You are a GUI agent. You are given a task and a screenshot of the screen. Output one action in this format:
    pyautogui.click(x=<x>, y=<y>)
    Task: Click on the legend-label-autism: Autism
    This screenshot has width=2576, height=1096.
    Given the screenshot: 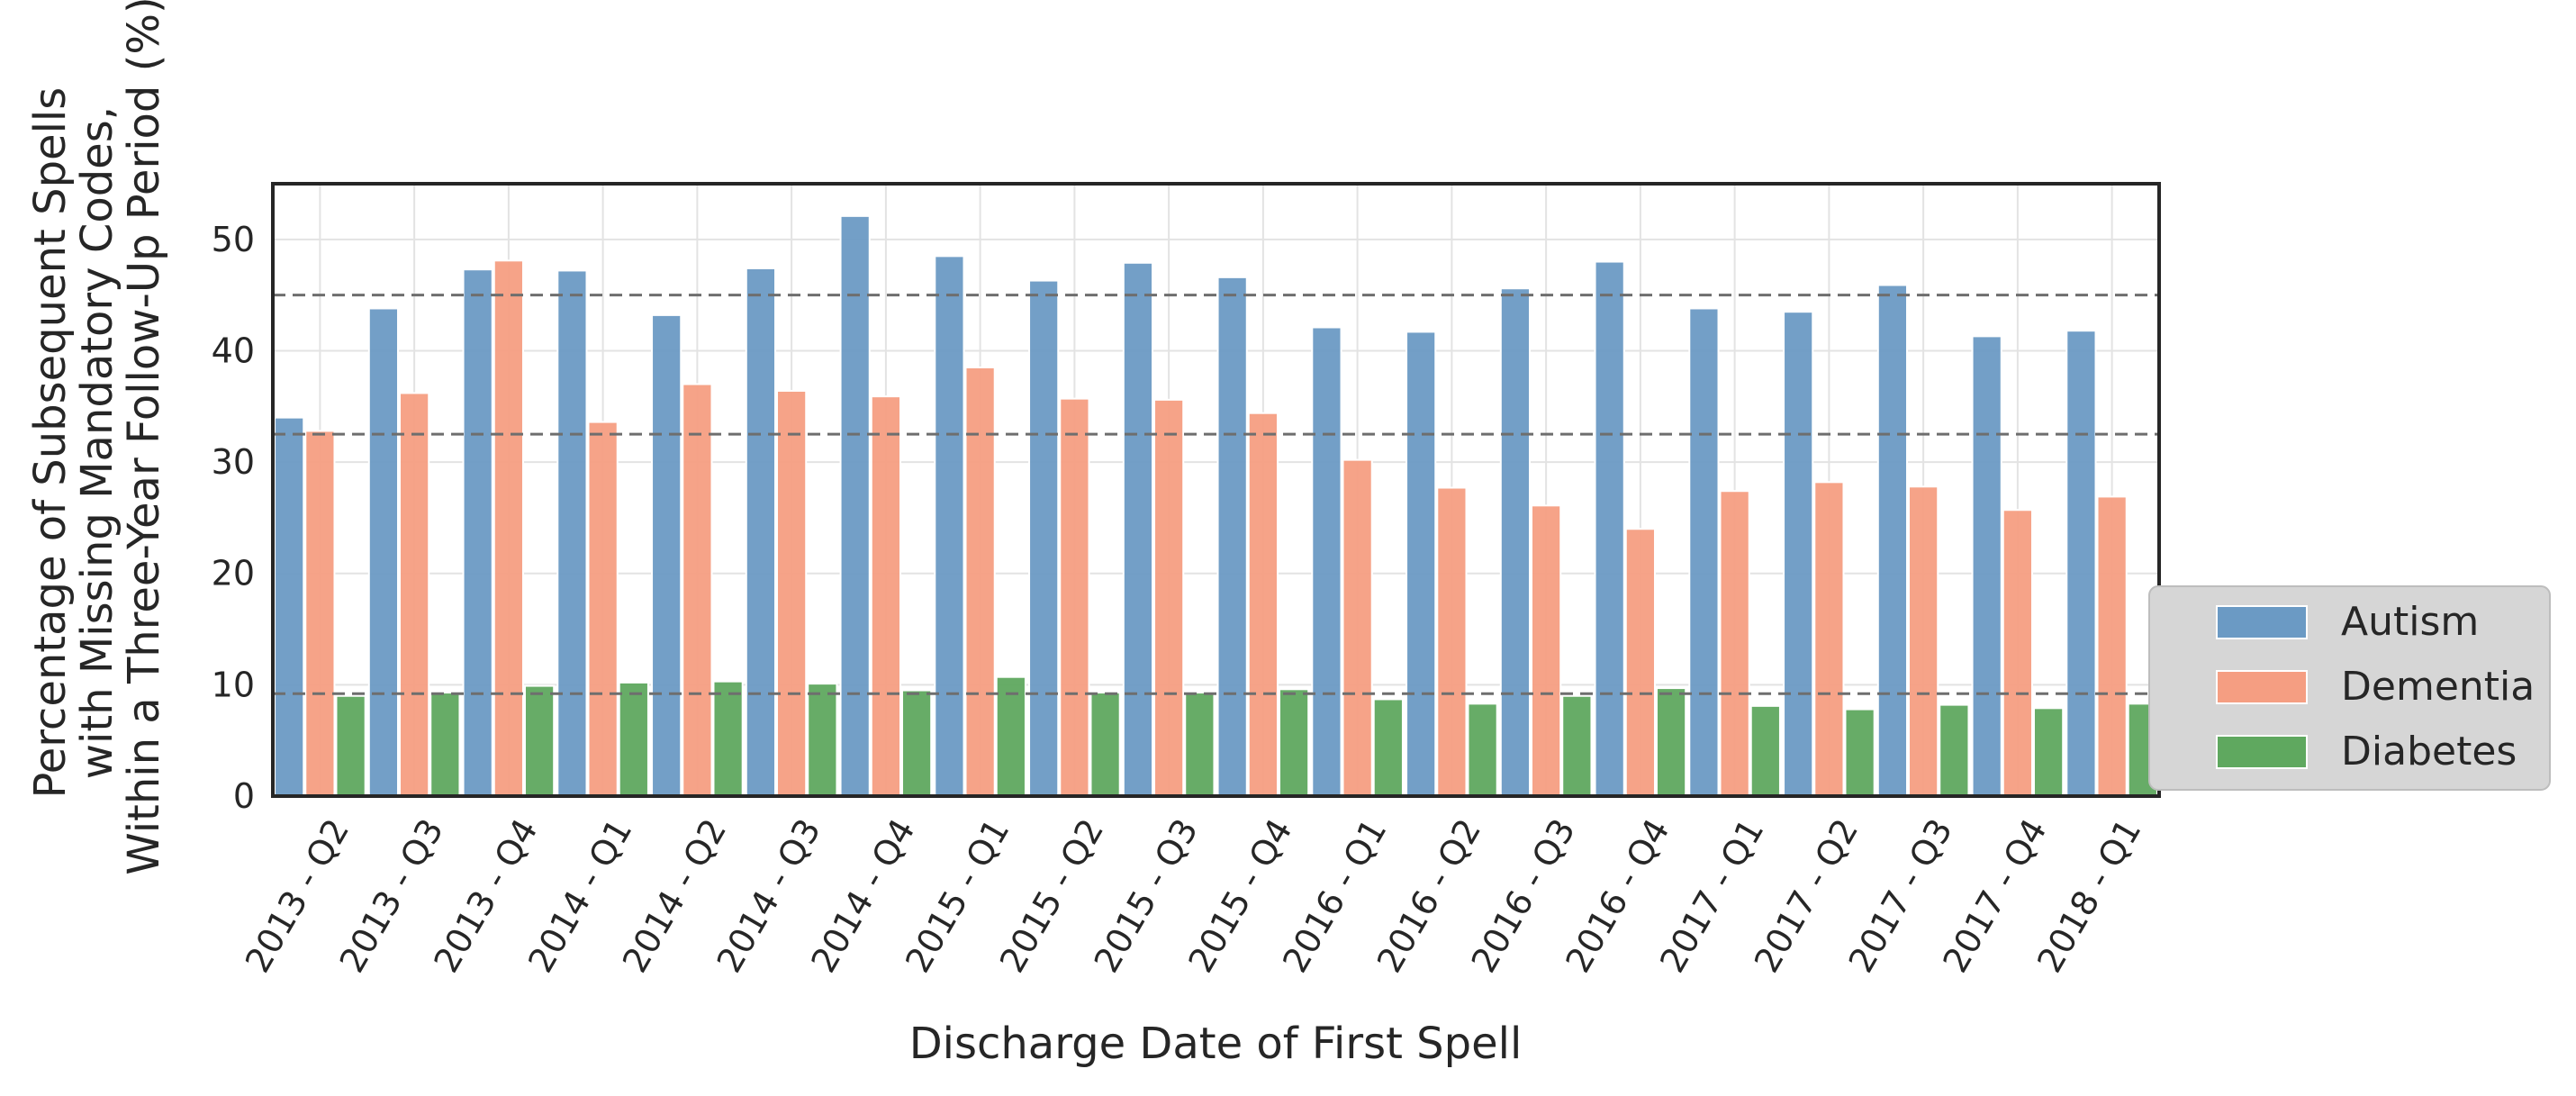 What is the action you would take?
    pyautogui.click(x=2410, y=622)
    